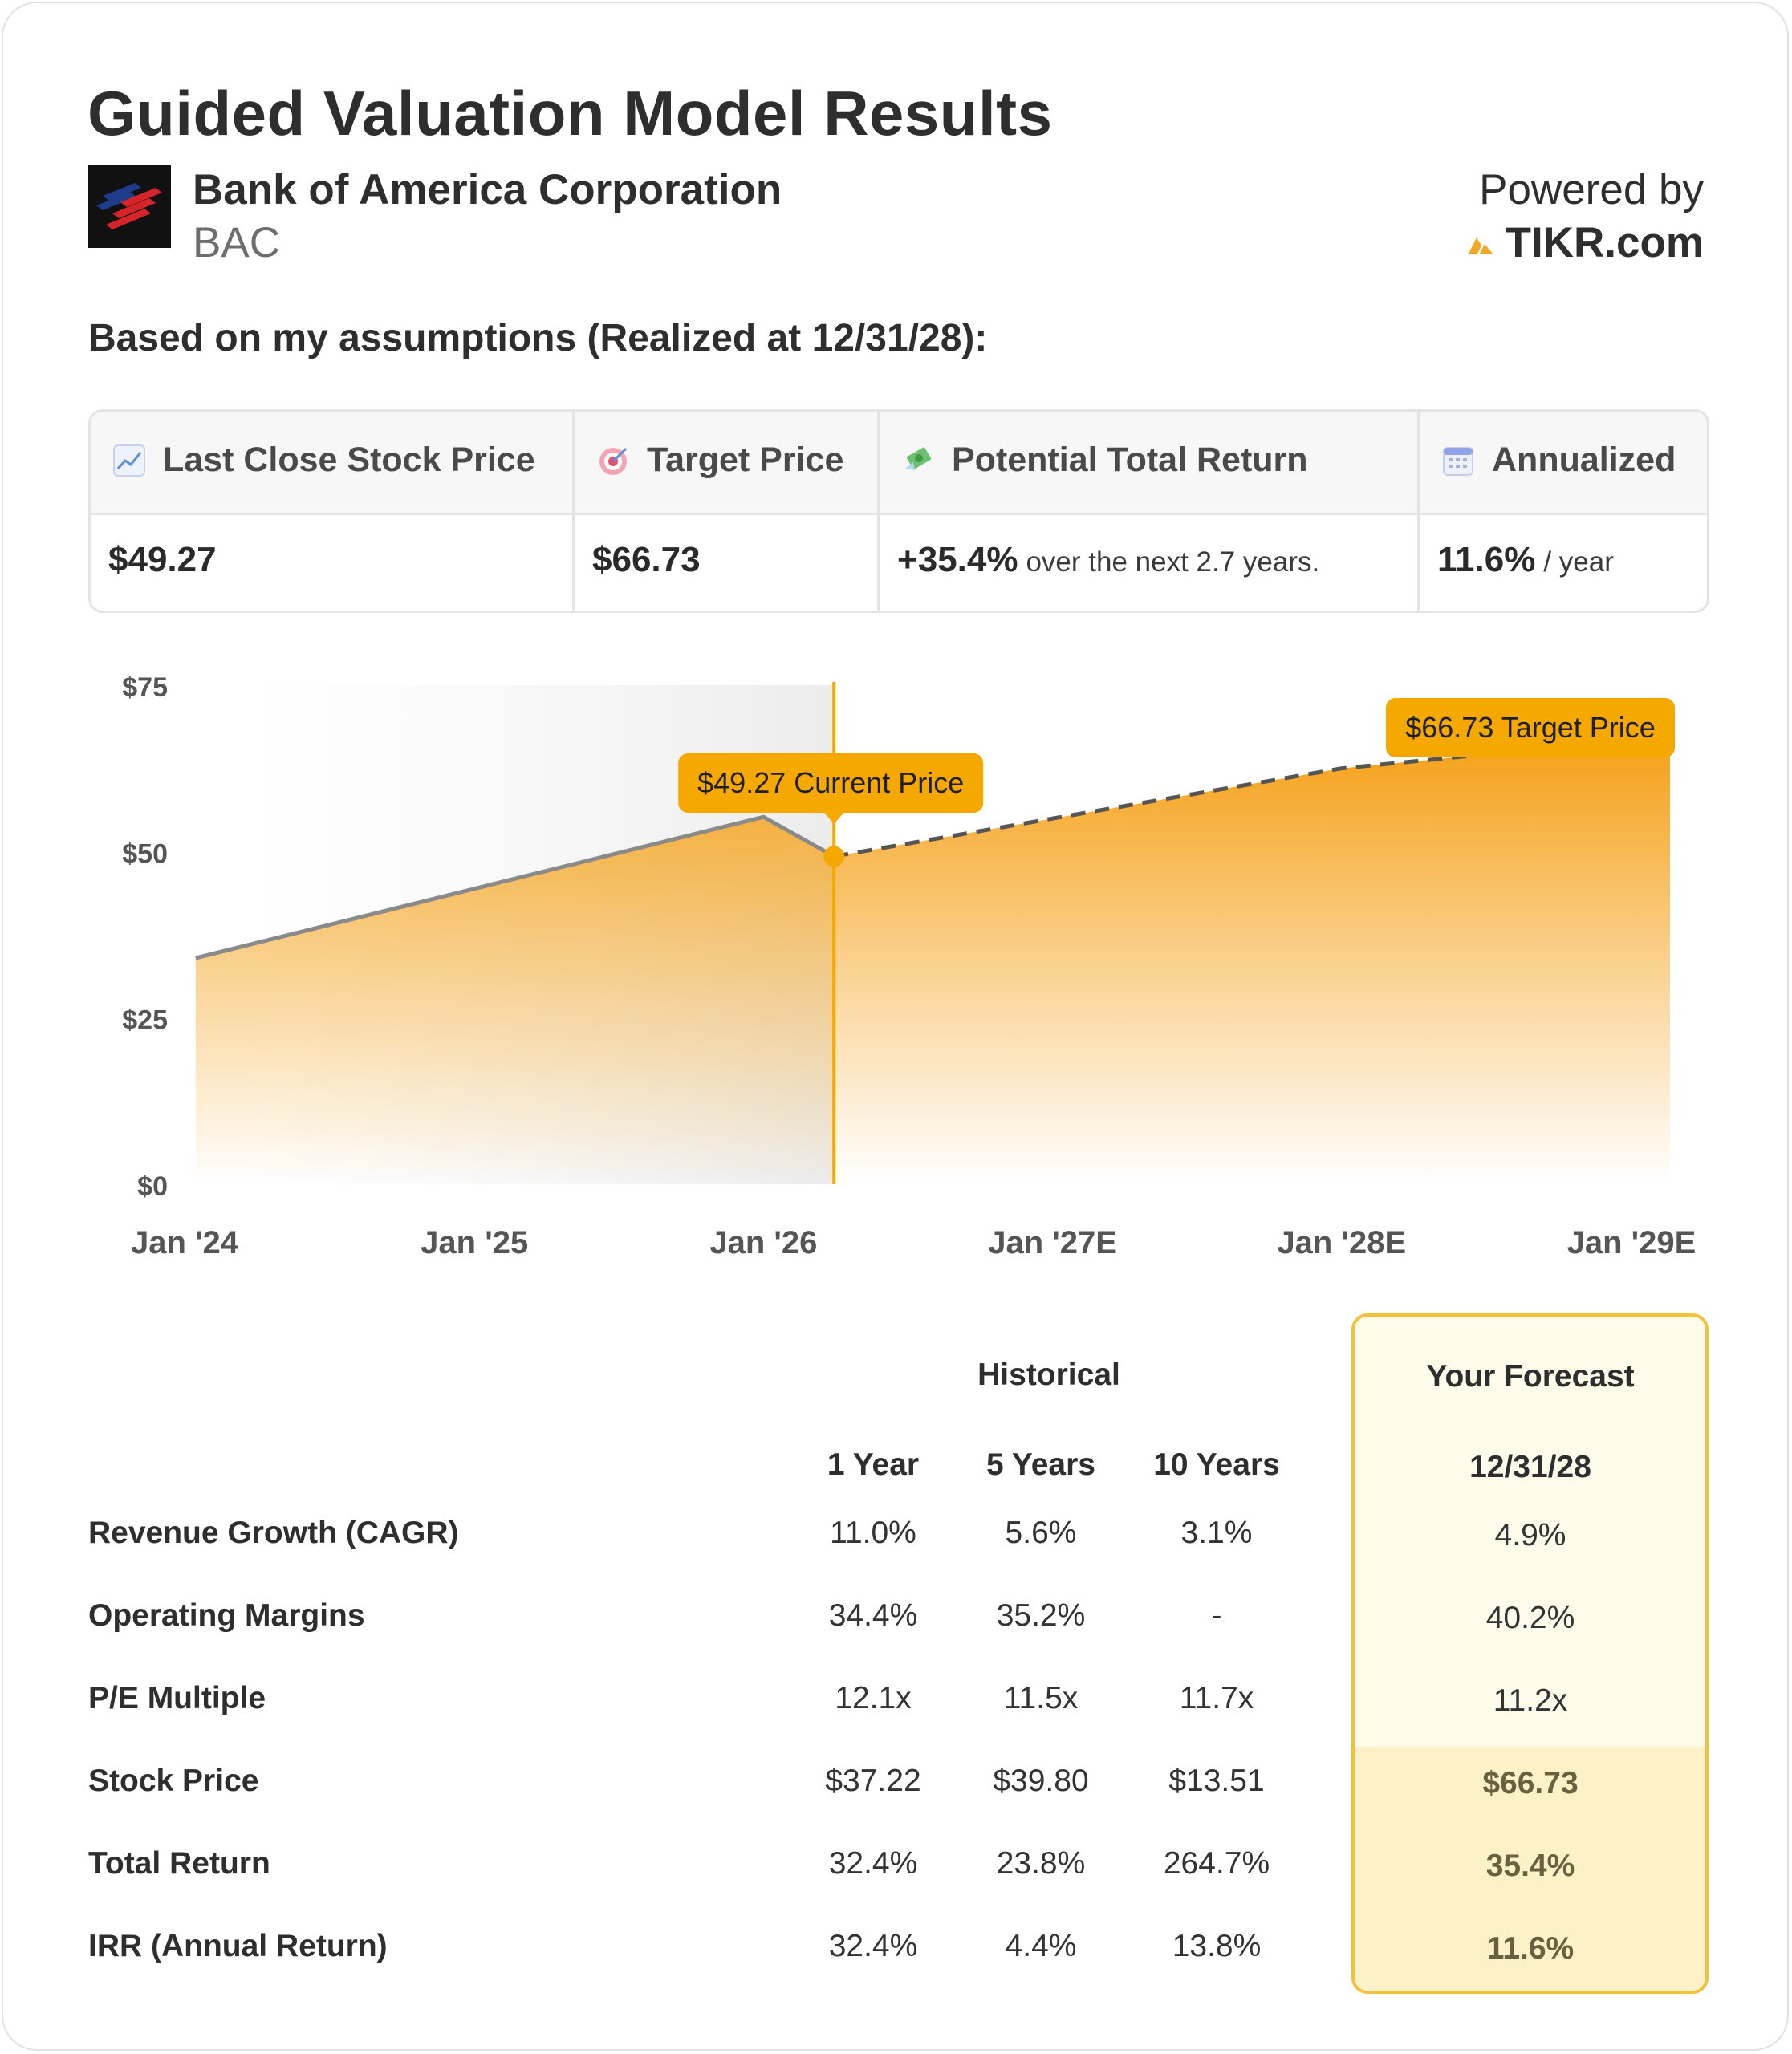 The height and width of the screenshot is (2054, 1792). What do you see at coordinates (515, 887) in the screenshot?
I see `historical-line` at bounding box center [515, 887].